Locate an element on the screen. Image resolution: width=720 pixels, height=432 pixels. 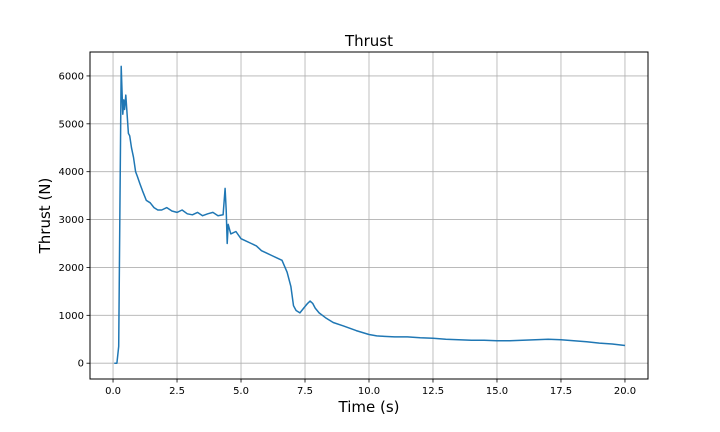
x-tick-label: 10.0 is located at coordinates (369, 391).